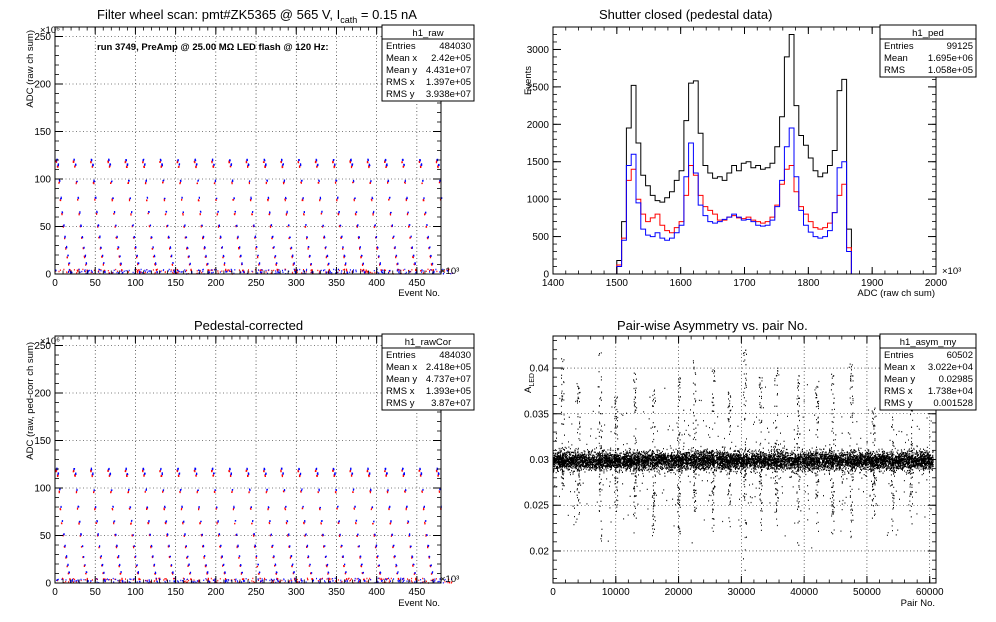 This screenshot has height=622, width=996. What do you see at coordinates (538, 87) in the screenshot?
I see `y-tick-label: 2500` at bounding box center [538, 87].